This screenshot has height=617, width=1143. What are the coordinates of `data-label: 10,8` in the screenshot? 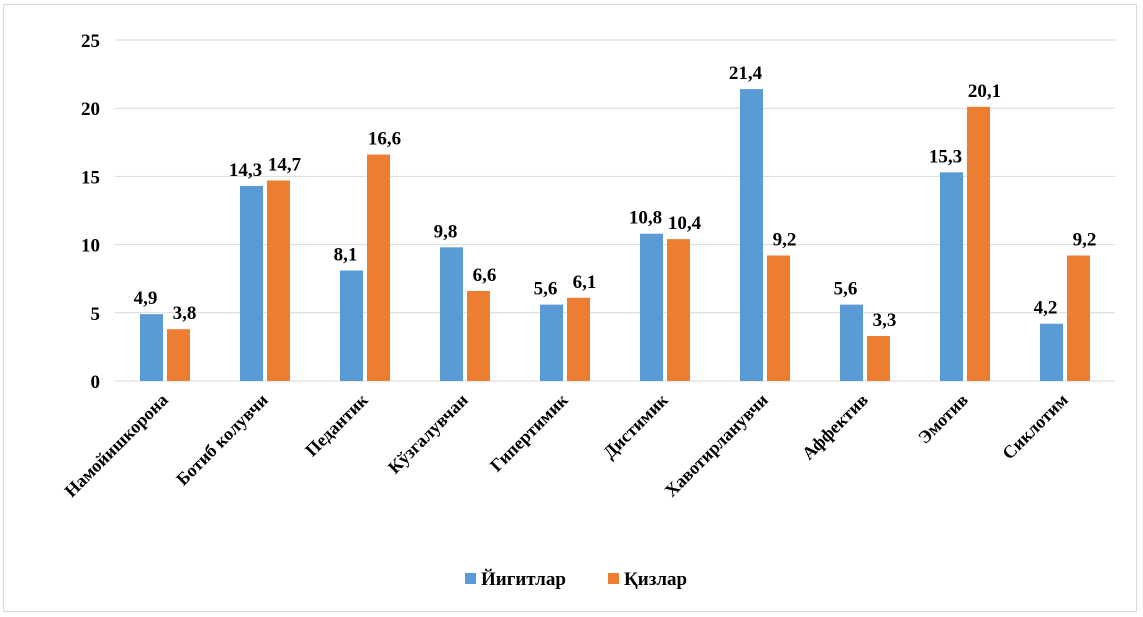 It's located at (645, 218).